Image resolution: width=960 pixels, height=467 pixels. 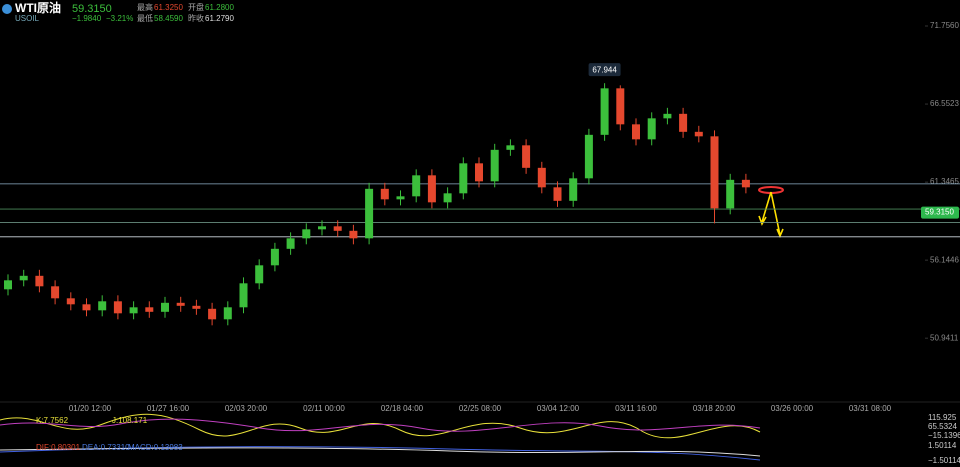 I want to click on x-tick-label: 01/20 12:00, so click(x=90, y=408).